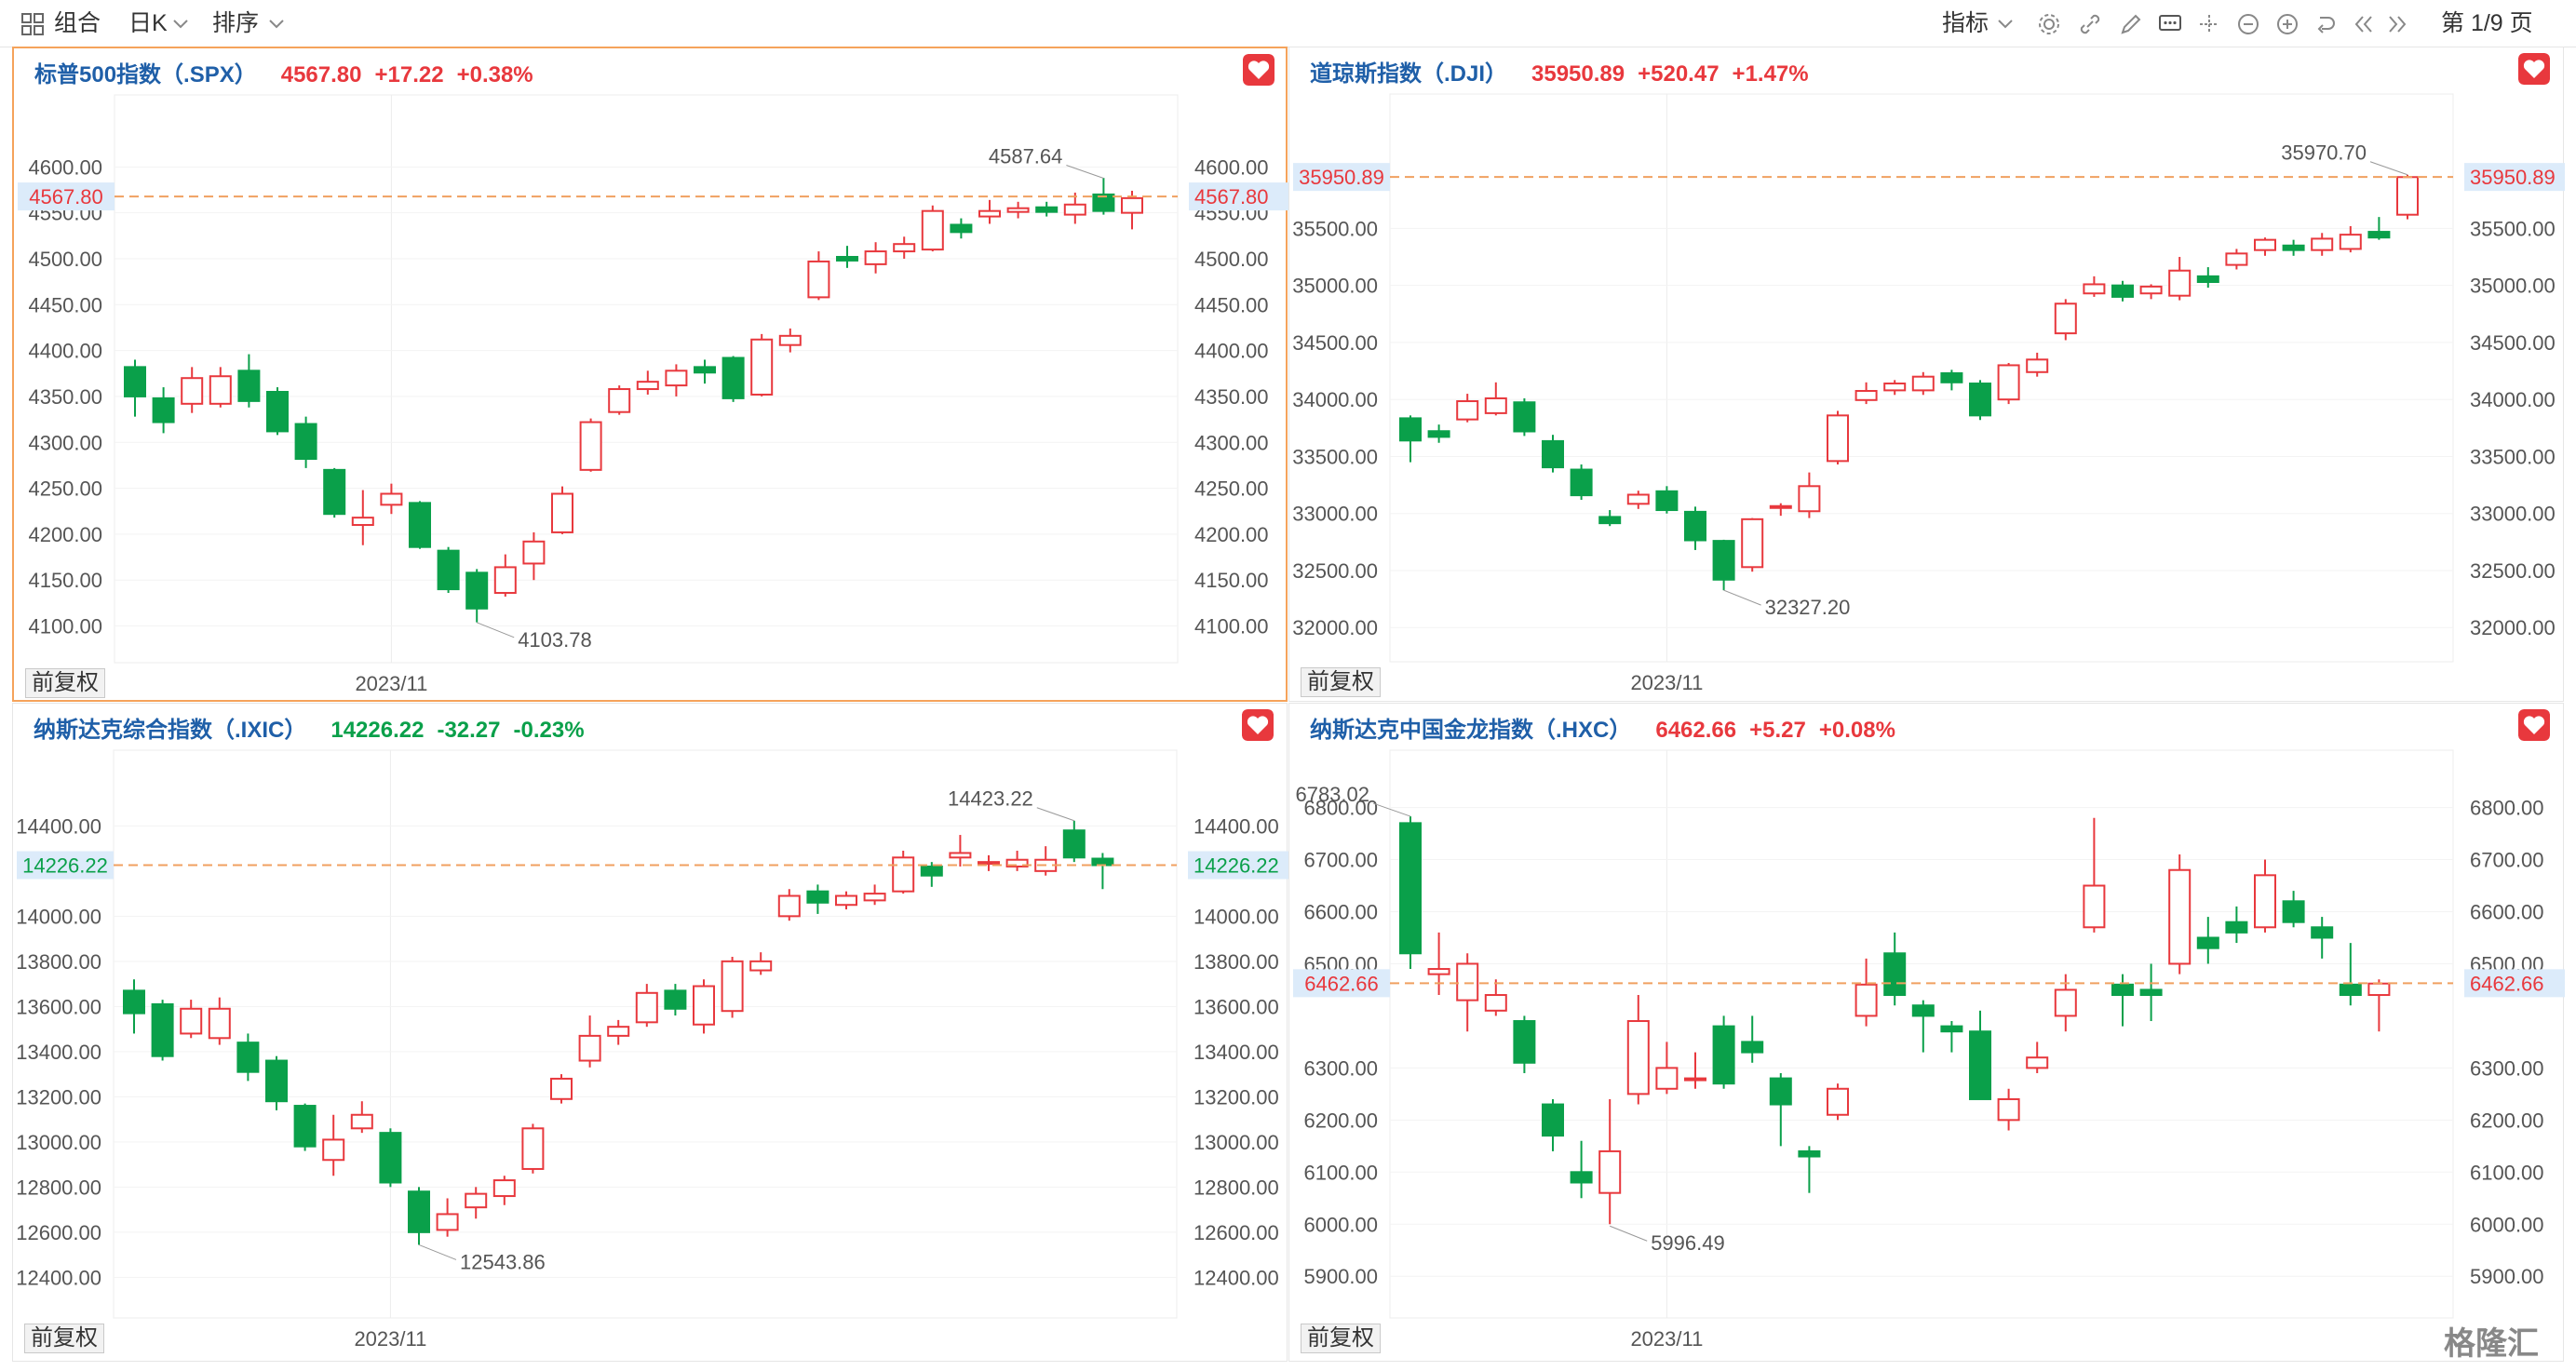 The image size is (2576, 1371). What do you see at coordinates (2170, 24) in the screenshot?
I see `comment-icon` at bounding box center [2170, 24].